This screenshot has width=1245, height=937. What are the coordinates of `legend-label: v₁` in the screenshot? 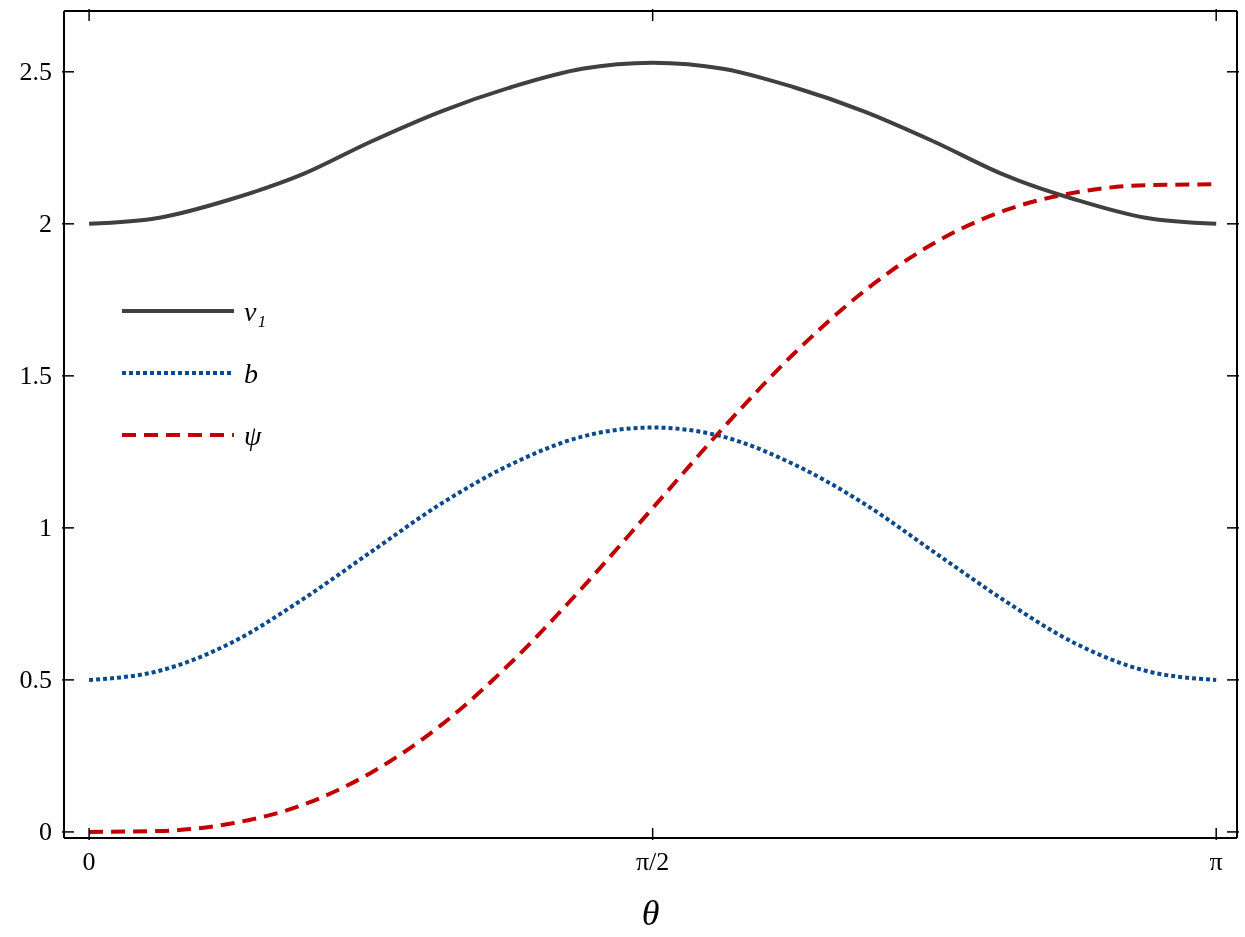 It's located at (255, 311).